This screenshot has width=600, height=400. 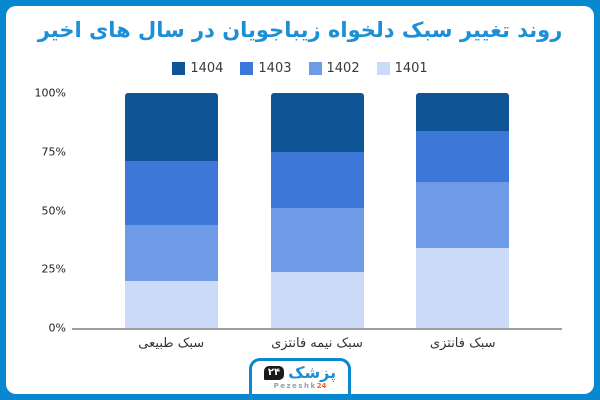 I want to click on legend-item-1401: 1401, so click(x=402, y=68).